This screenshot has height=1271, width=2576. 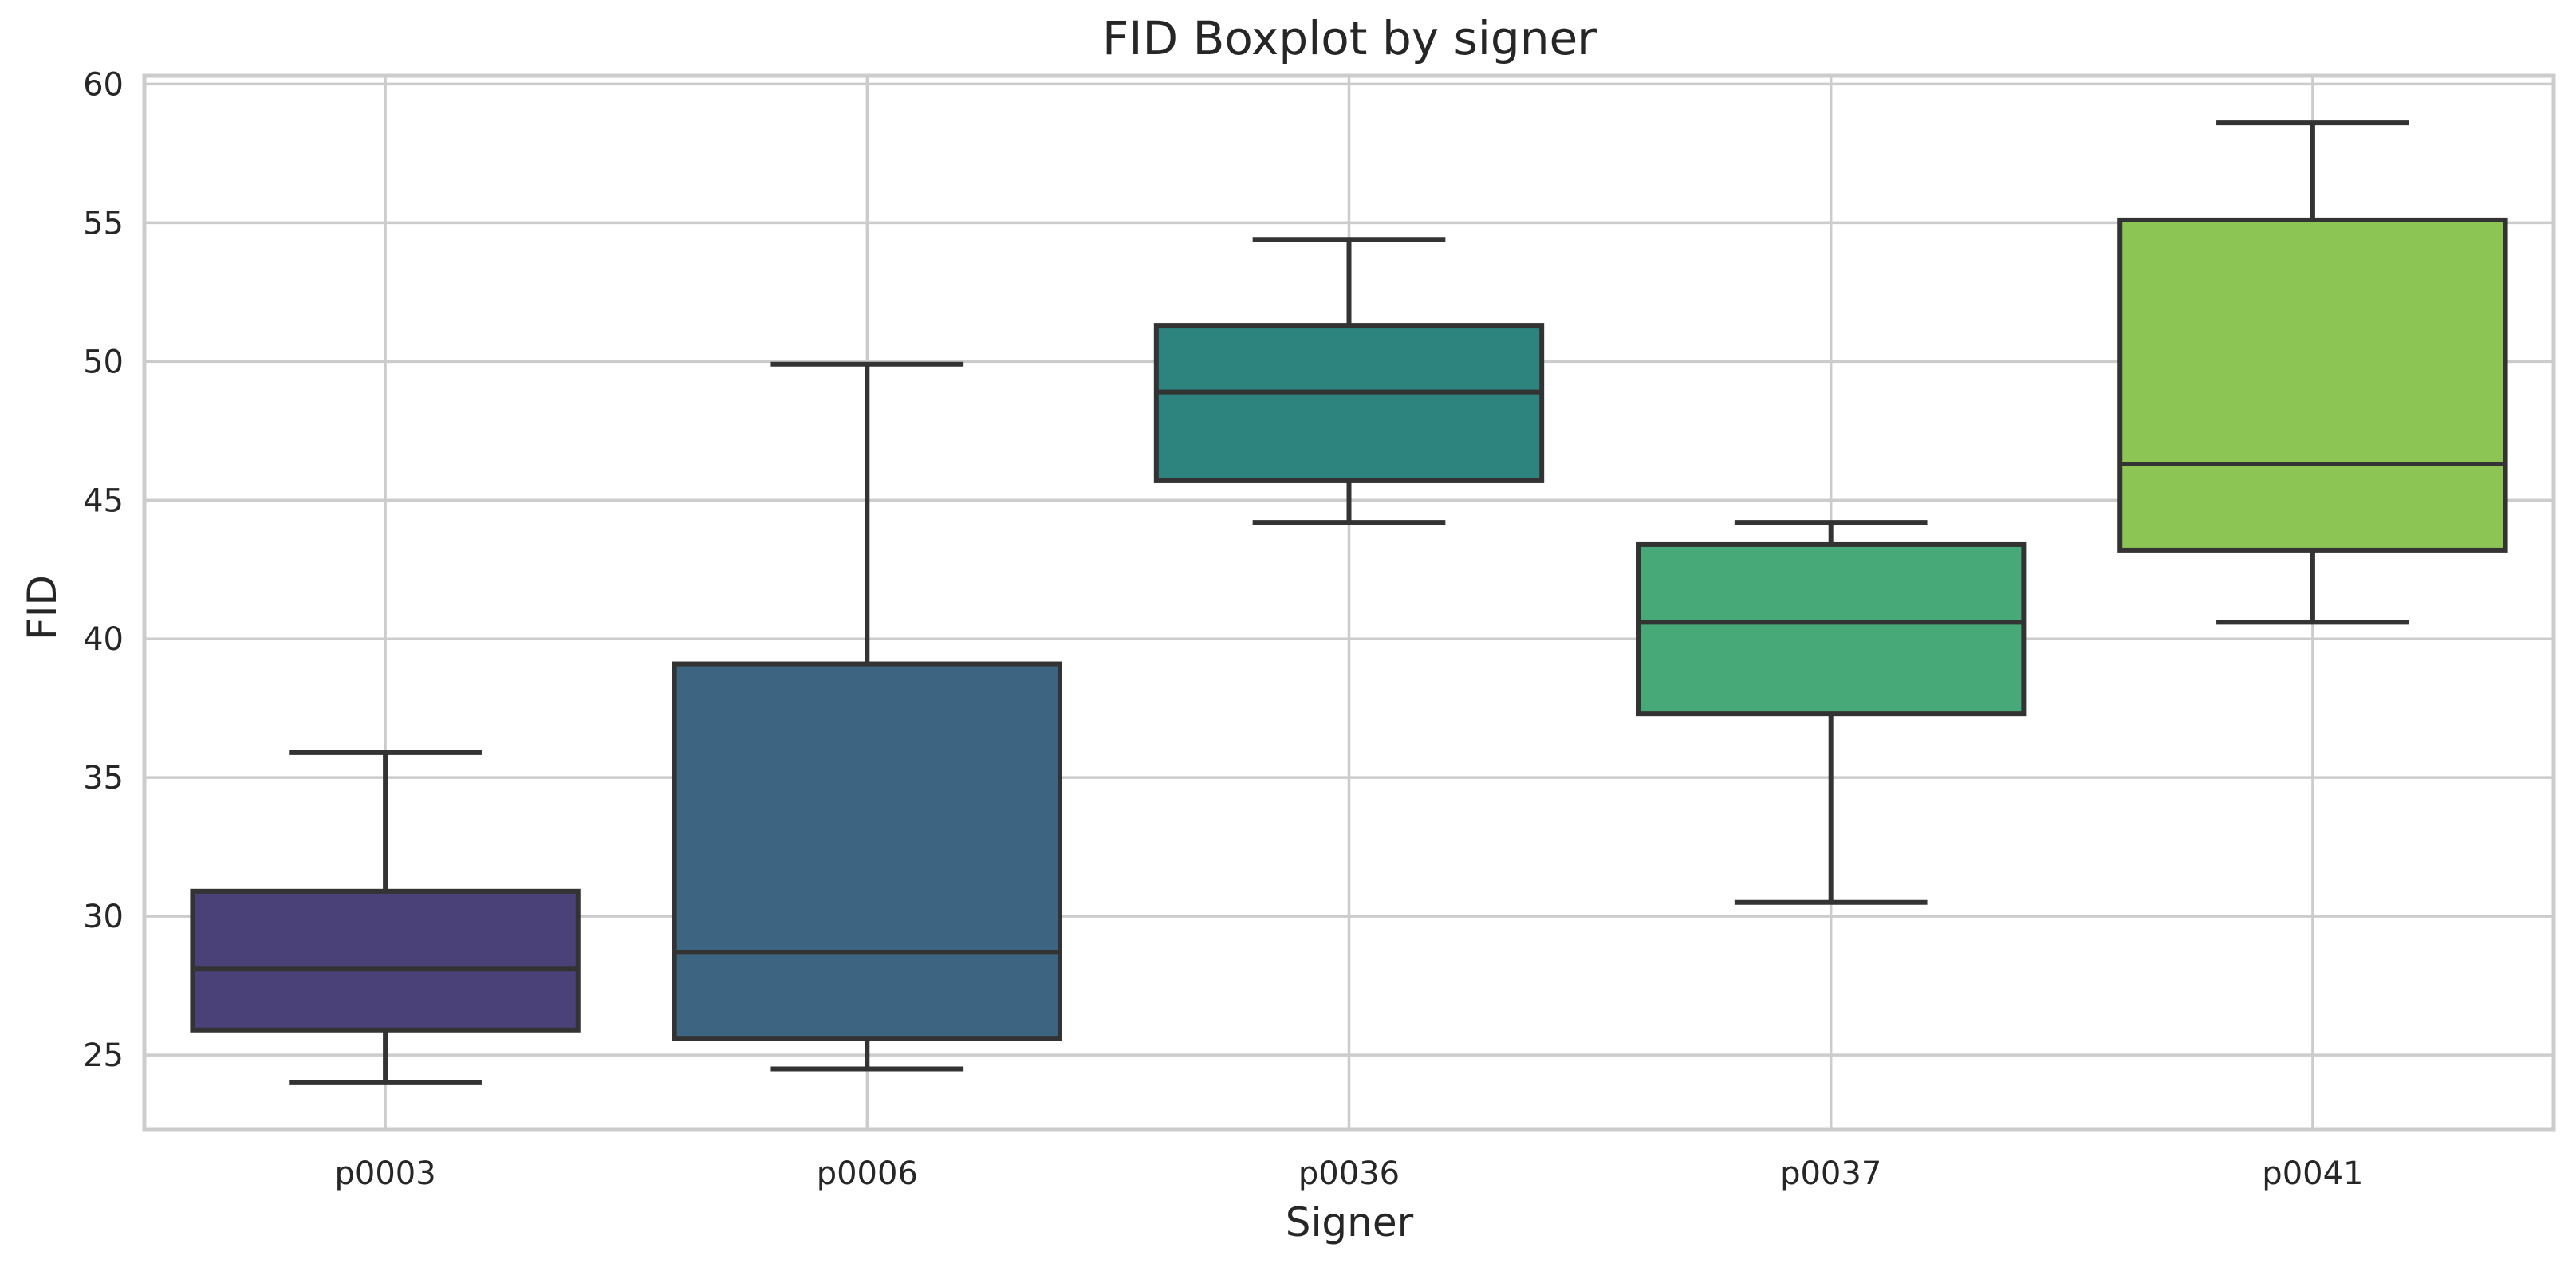 What do you see at coordinates (103, 1055) in the screenshot?
I see `y-tick-label: 25` at bounding box center [103, 1055].